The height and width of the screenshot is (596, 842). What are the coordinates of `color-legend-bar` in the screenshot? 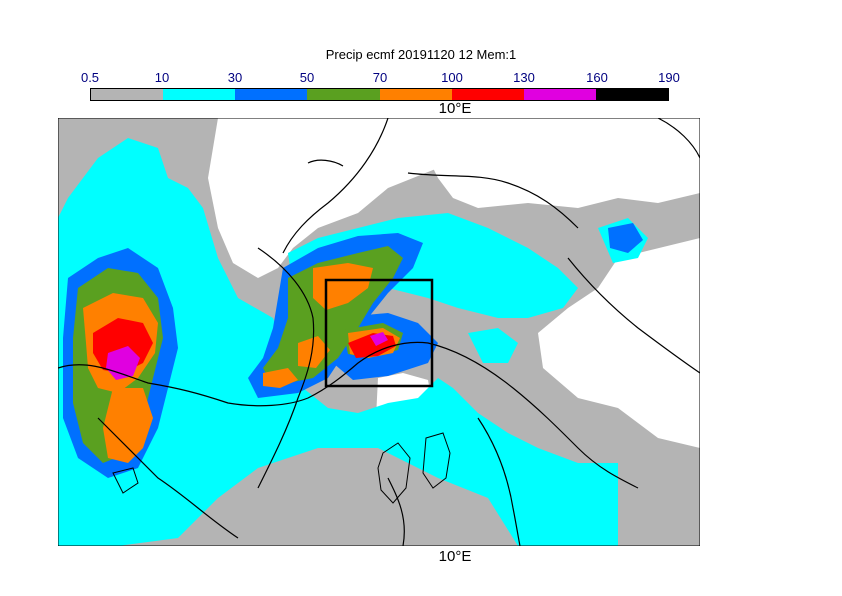 It's located at (379, 94).